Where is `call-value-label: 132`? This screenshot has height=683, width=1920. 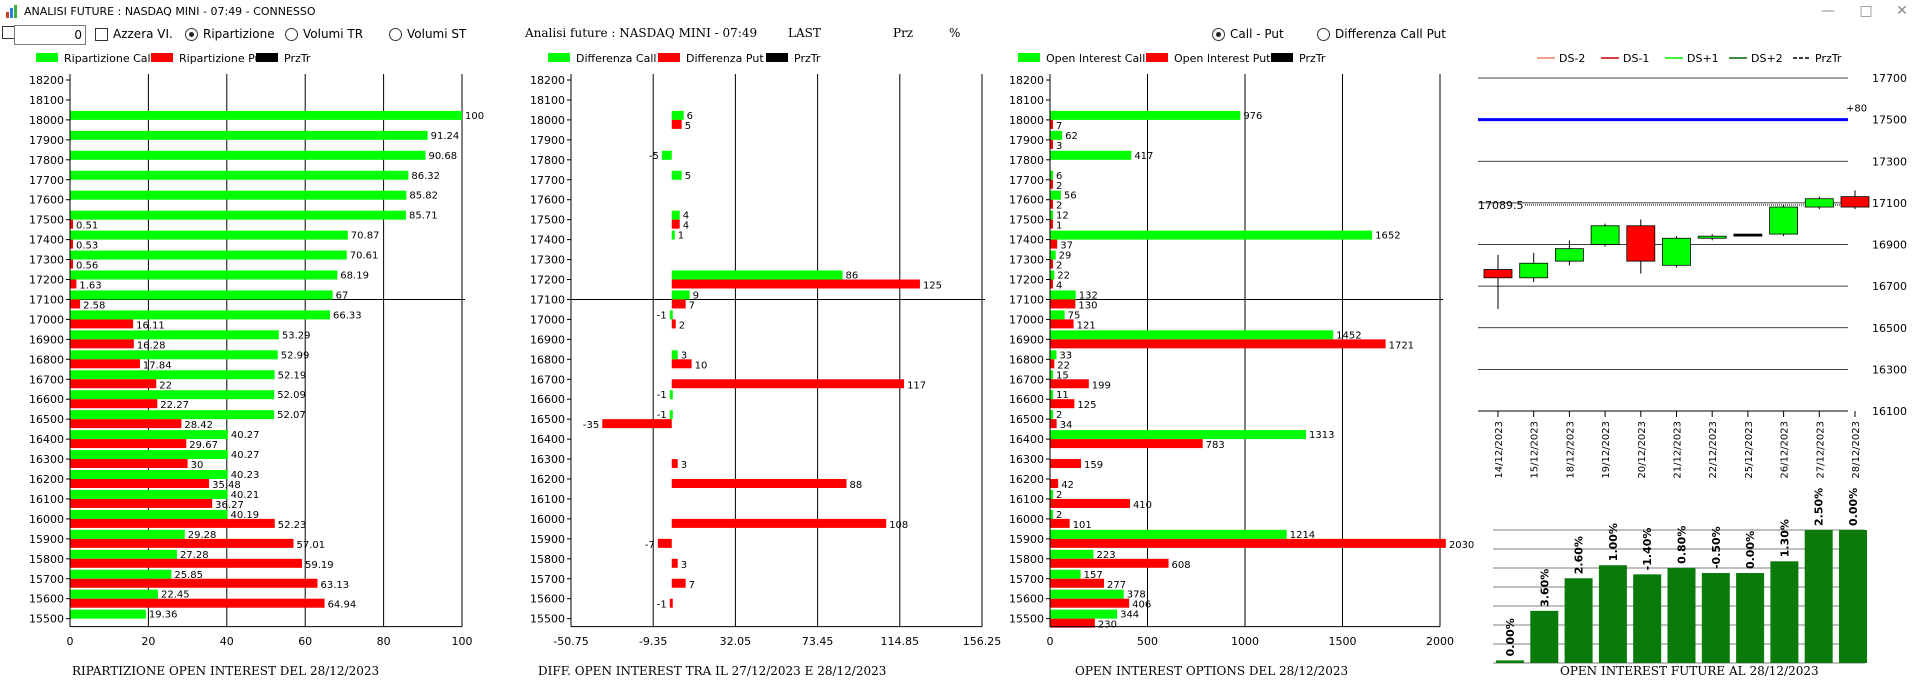 call-value-label: 132 is located at coordinates (1088, 295).